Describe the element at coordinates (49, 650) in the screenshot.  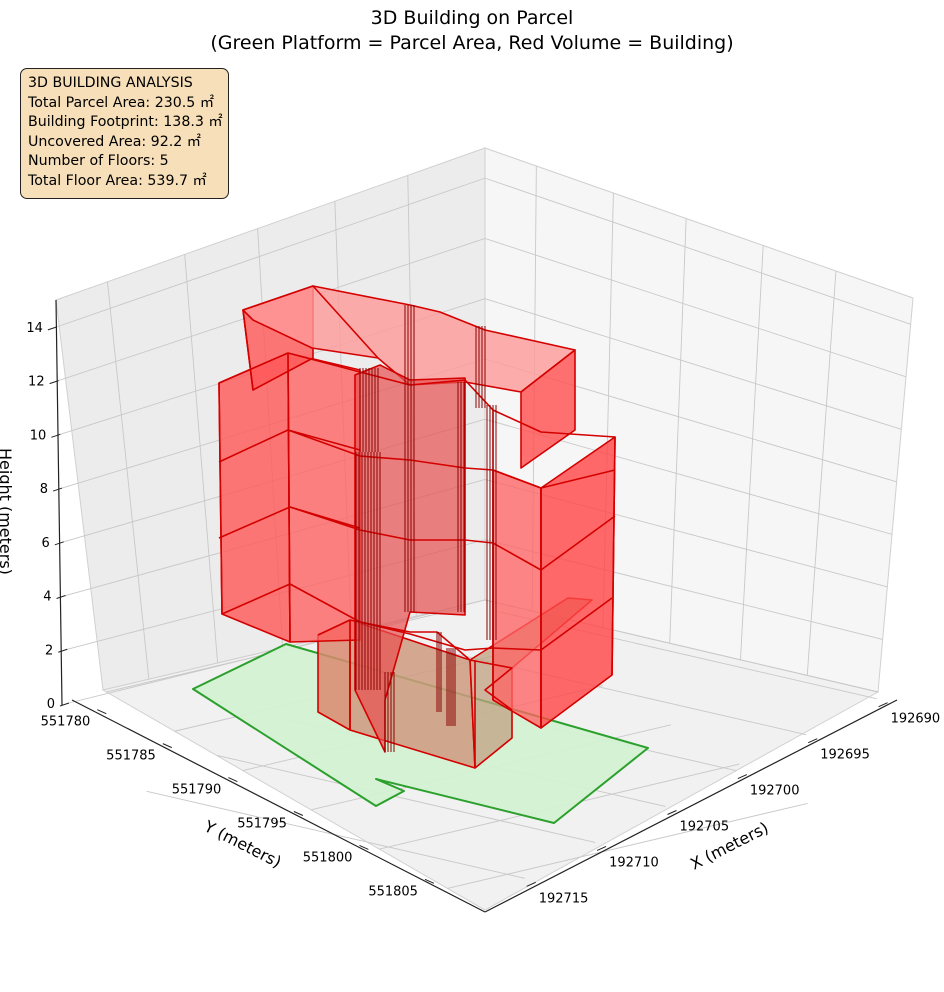
I see `z-tick-label: 2` at that location.